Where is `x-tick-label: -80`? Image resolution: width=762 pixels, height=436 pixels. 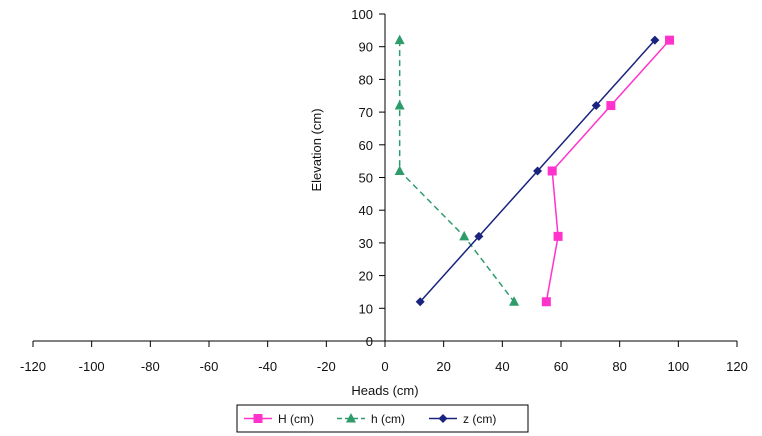 x-tick-label: -80 is located at coordinates (150, 366).